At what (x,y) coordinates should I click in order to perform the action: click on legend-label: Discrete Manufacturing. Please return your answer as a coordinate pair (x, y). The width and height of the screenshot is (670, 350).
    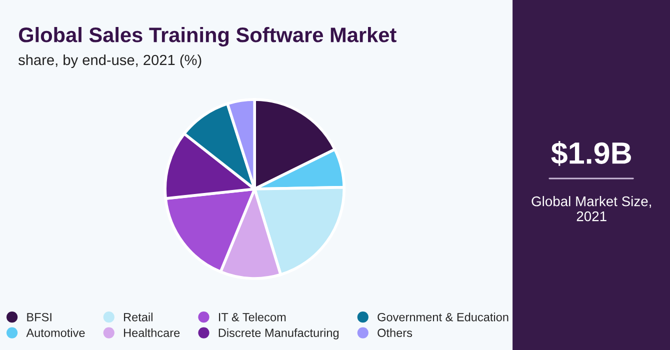
    Looking at the image, I should click on (278, 334).